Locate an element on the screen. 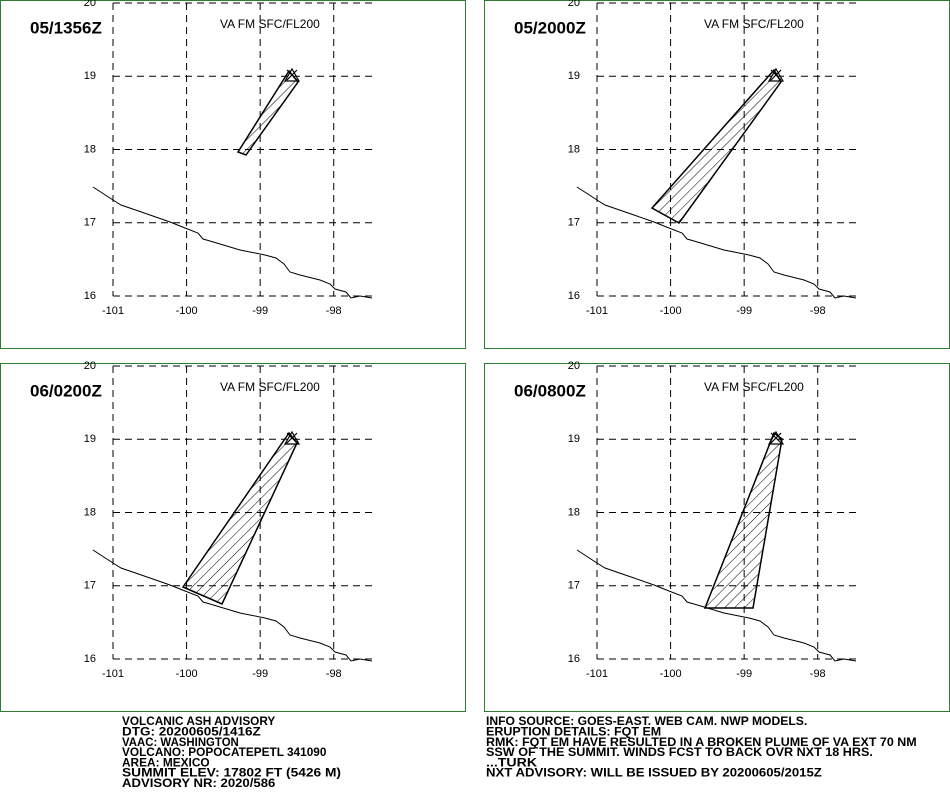 The width and height of the screenshot is (950, 812). valid-time: 06/0800Z is located at coordinates (550, 390).